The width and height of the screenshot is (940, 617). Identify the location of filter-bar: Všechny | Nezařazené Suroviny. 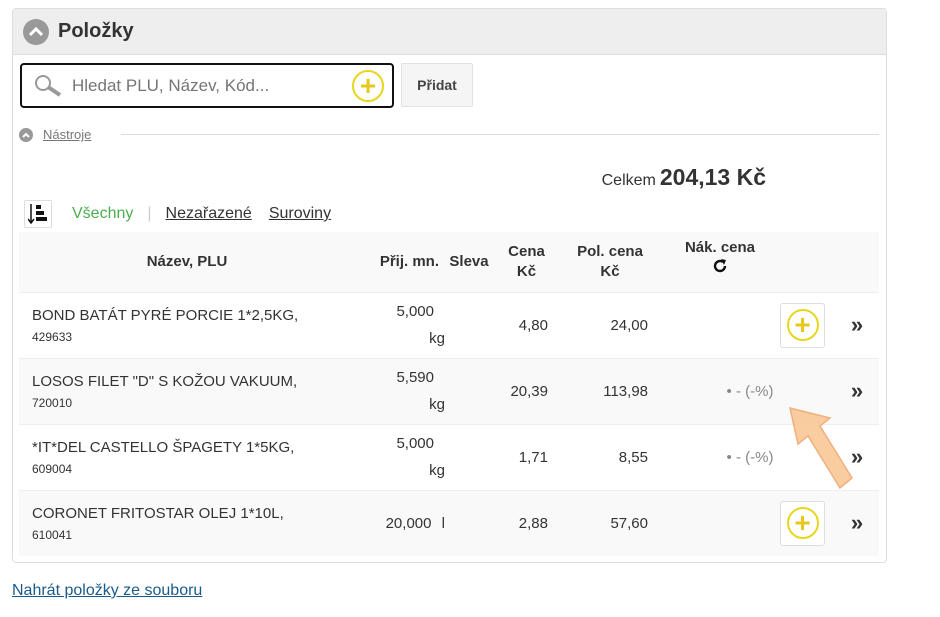
(186, 214).